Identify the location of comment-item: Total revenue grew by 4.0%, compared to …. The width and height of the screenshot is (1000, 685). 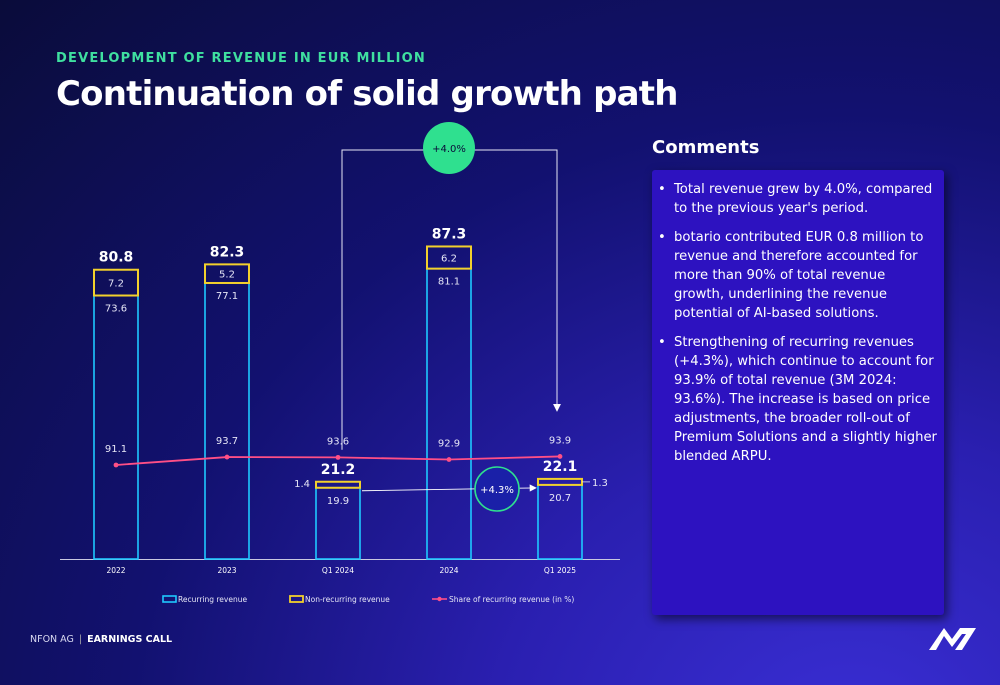
(798, 199).